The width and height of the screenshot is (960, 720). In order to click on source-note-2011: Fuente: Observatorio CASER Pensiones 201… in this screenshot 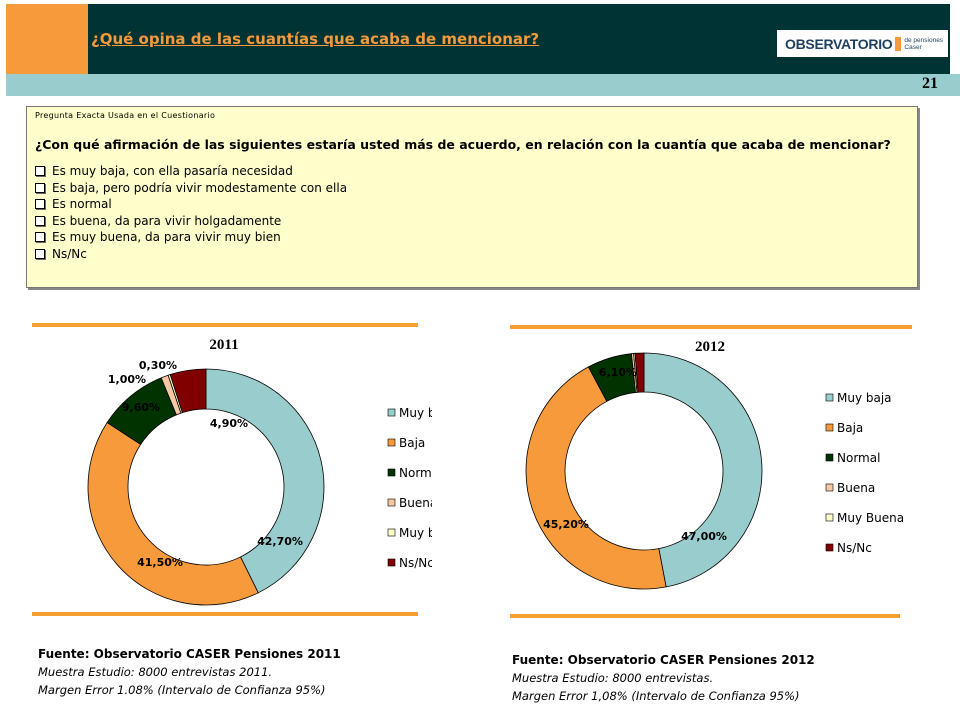, I will do `click(189, 672)`.